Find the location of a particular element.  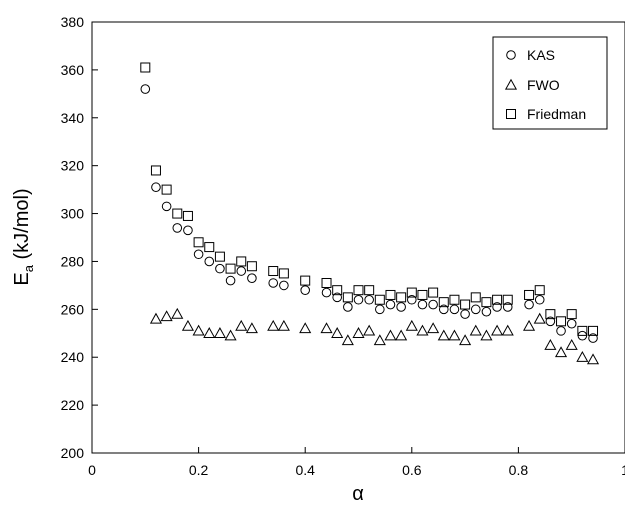

x-tick-label: 0 is located at coordinates (92, 470).